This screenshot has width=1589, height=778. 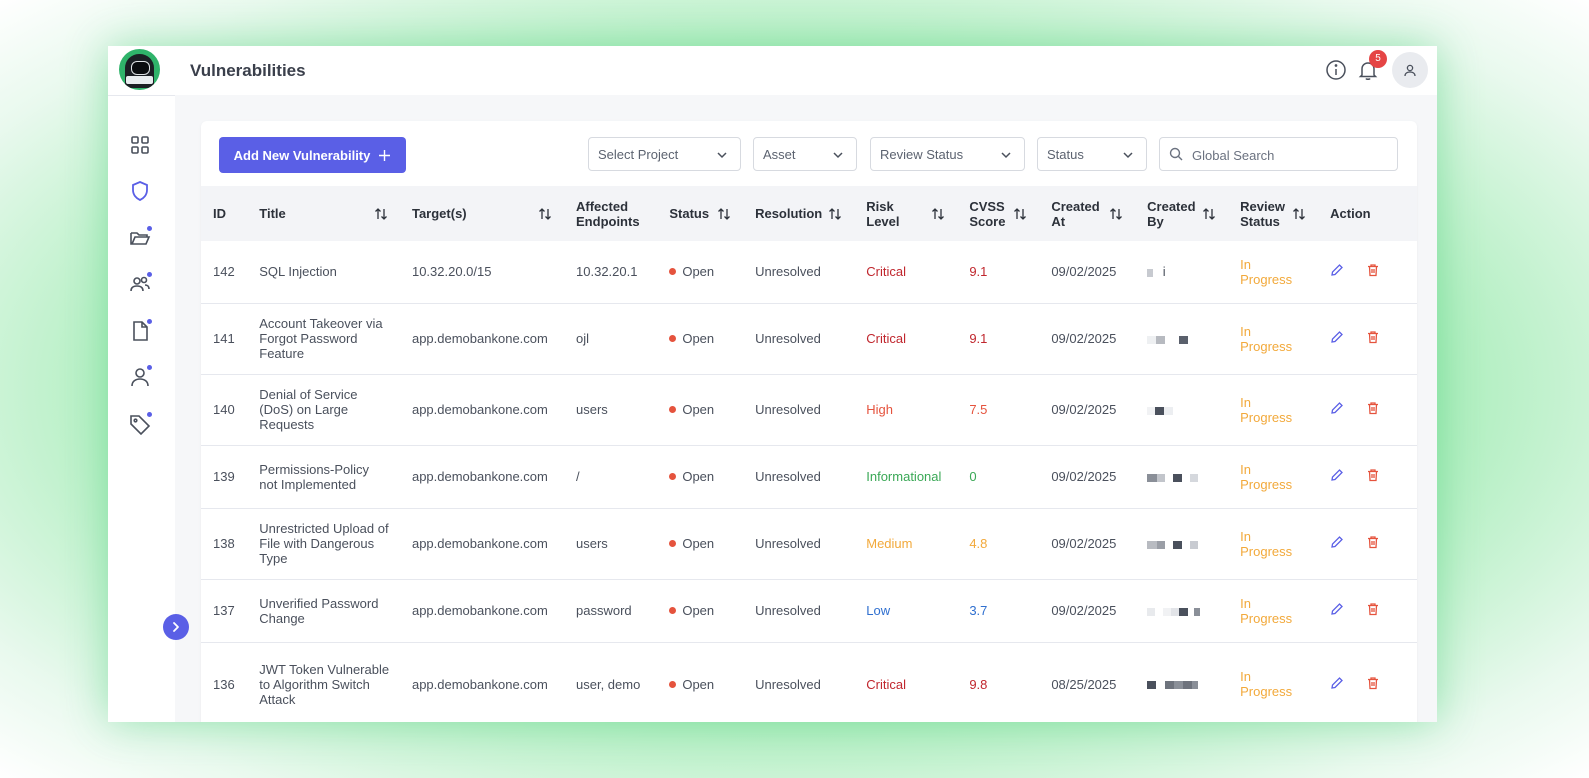 I want to click on global-search, so click(x=1278, y=154).